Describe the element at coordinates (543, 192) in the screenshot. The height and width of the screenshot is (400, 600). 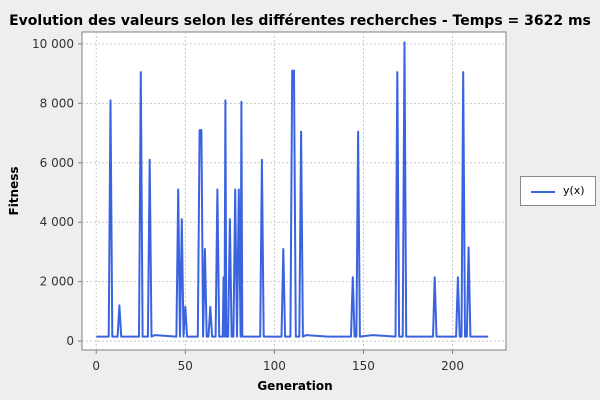
I see `legend-swatch` at that location.